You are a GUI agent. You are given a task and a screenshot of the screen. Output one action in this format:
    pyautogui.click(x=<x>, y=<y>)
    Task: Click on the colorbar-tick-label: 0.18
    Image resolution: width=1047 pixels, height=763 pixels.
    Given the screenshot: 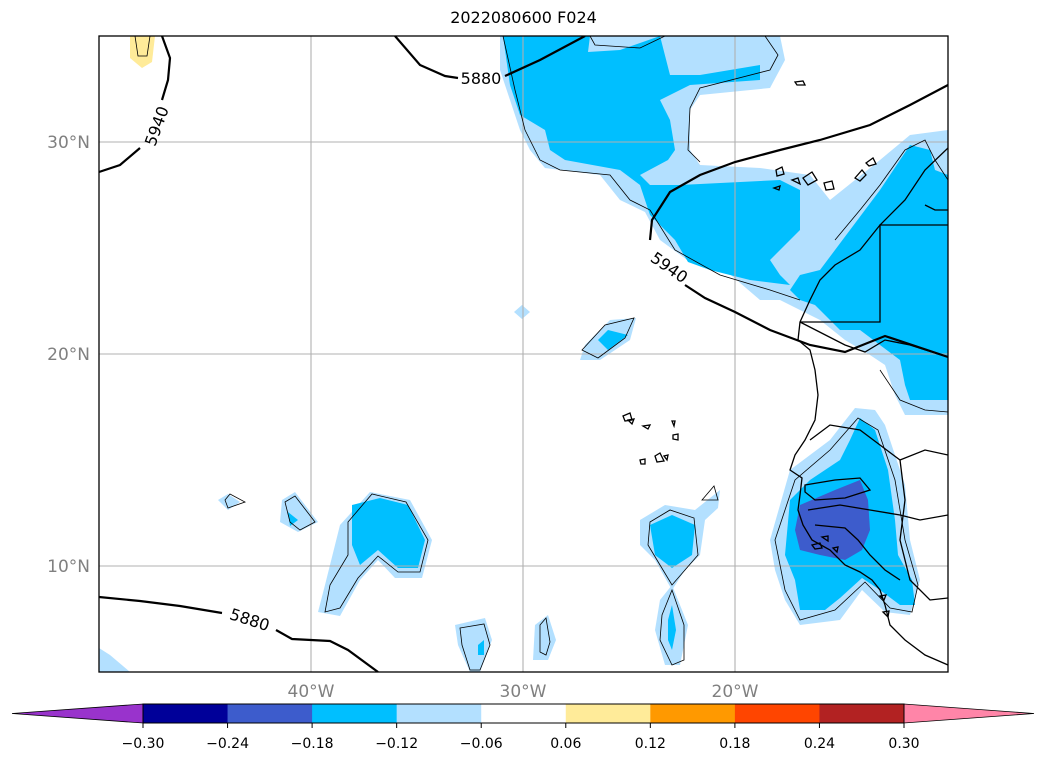 What is the action you would take?
    pyautogui.click(x=734, y=744)
    